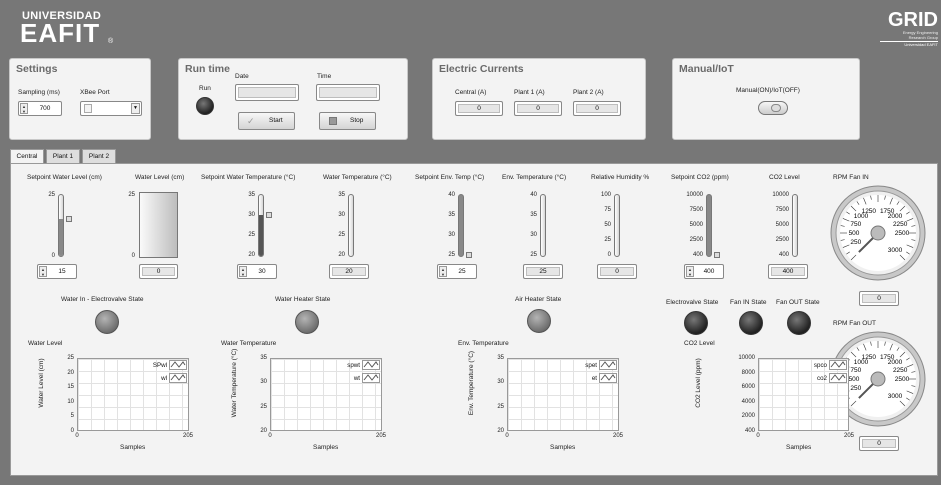 The width and height of the screenshot is (941, 485). I want to click on sampling-value: 700, so click(45, 108).